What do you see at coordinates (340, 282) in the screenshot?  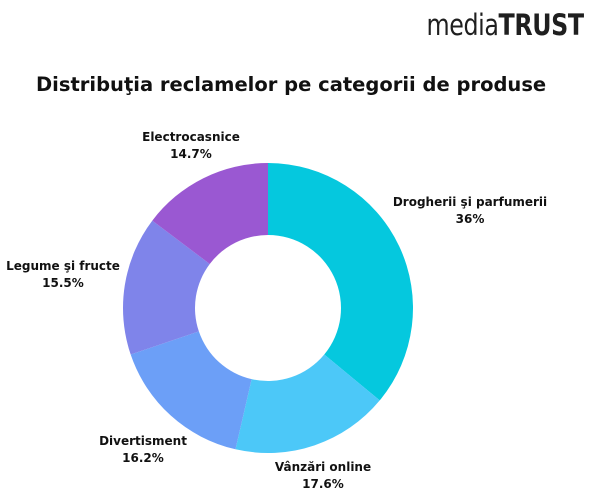 I see `slice-drogherii-i-parfumerii` at bounding box center [340, 282].